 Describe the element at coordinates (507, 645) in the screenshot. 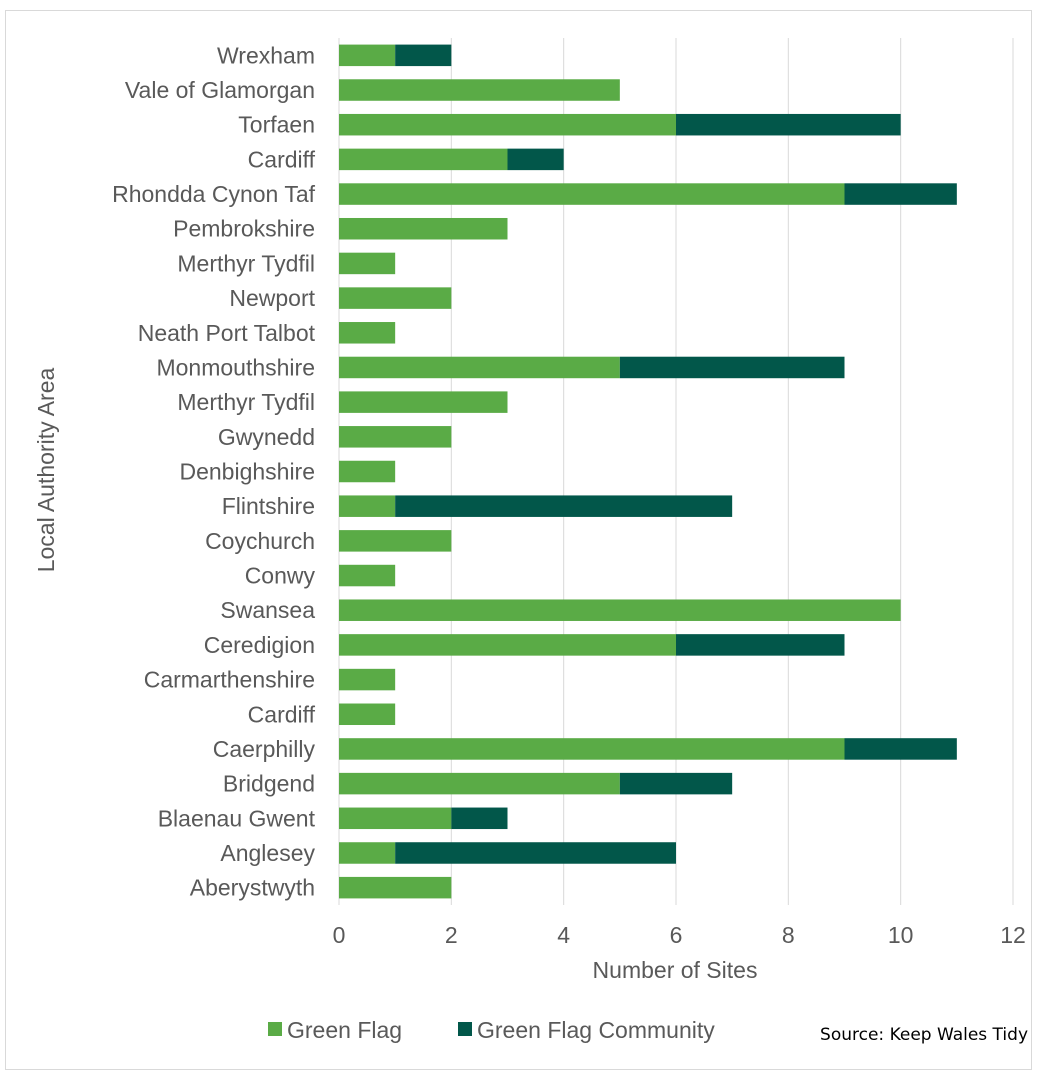

I see `bar-green-flag-ceredigion` at that location.